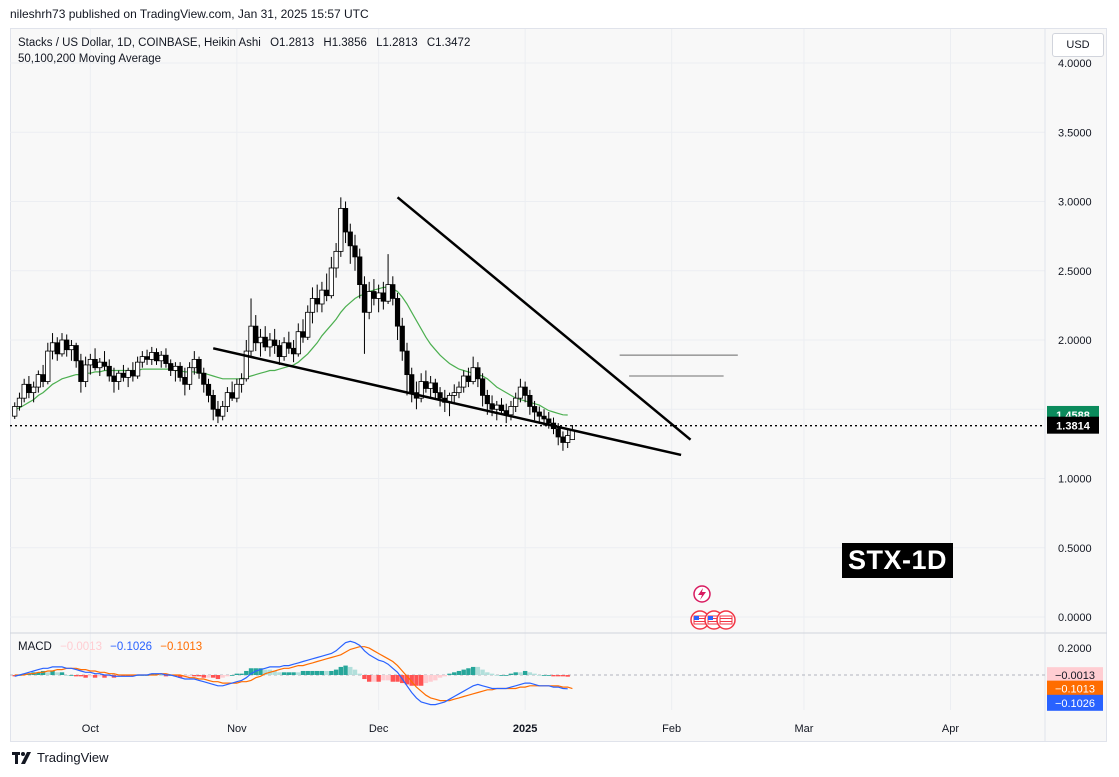  What do you see at coordinates (702, 594) in the screenshot?
I see `lightning-icon` at bounding box center [702, 594].